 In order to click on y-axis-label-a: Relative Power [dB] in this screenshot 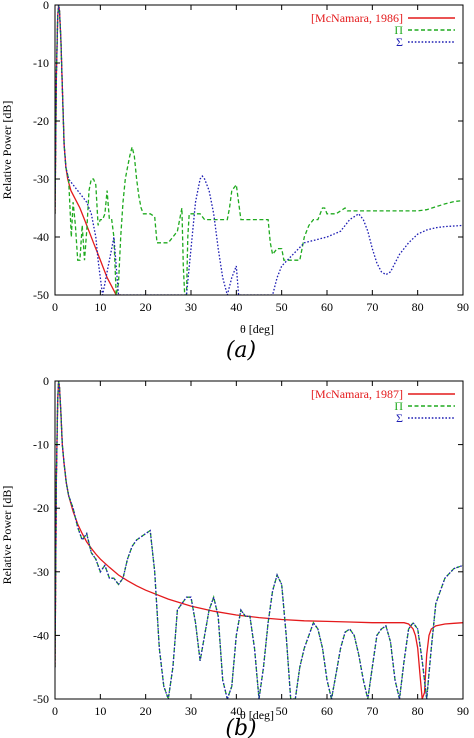, I will do `click(7, 150)`.